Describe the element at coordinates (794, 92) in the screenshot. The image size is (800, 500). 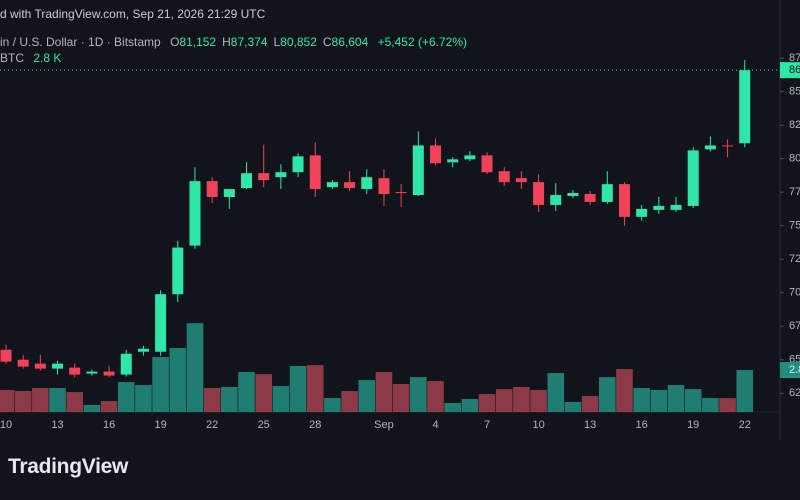
I see `y-tick-label: 85` at that location.